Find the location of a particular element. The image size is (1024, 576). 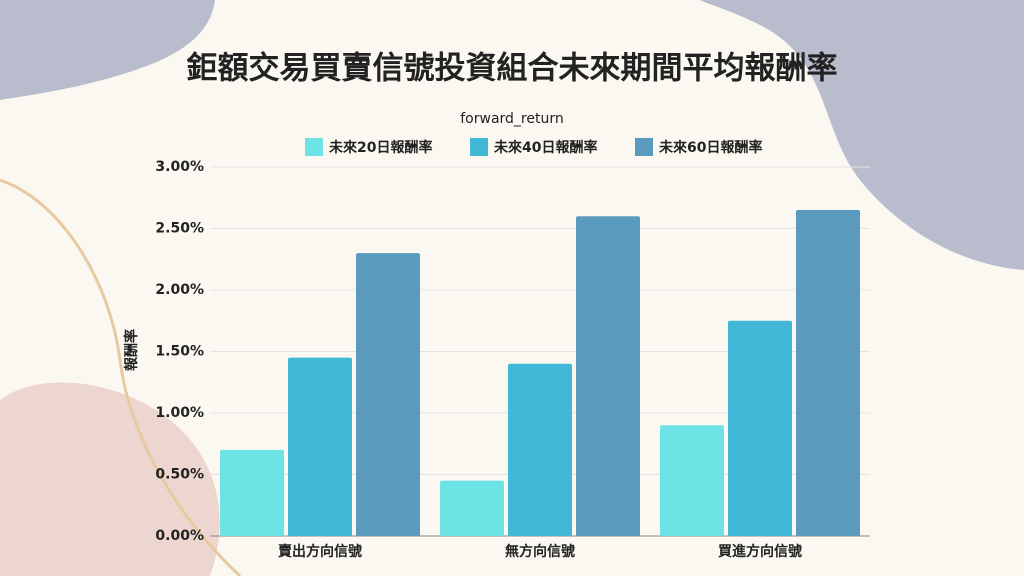

y-tick-label: 0.50% is located at coordinates (179, 475).